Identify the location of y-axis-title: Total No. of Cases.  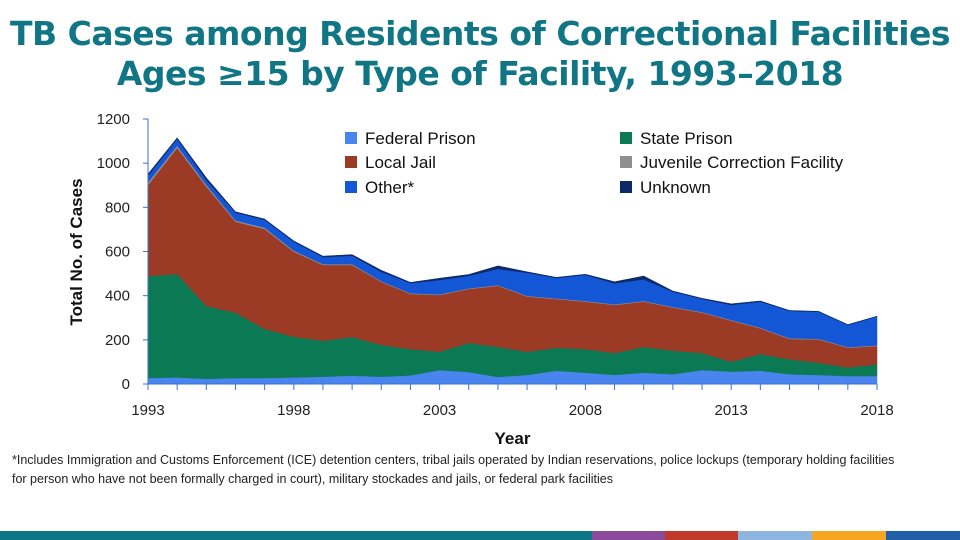
(76, 251).